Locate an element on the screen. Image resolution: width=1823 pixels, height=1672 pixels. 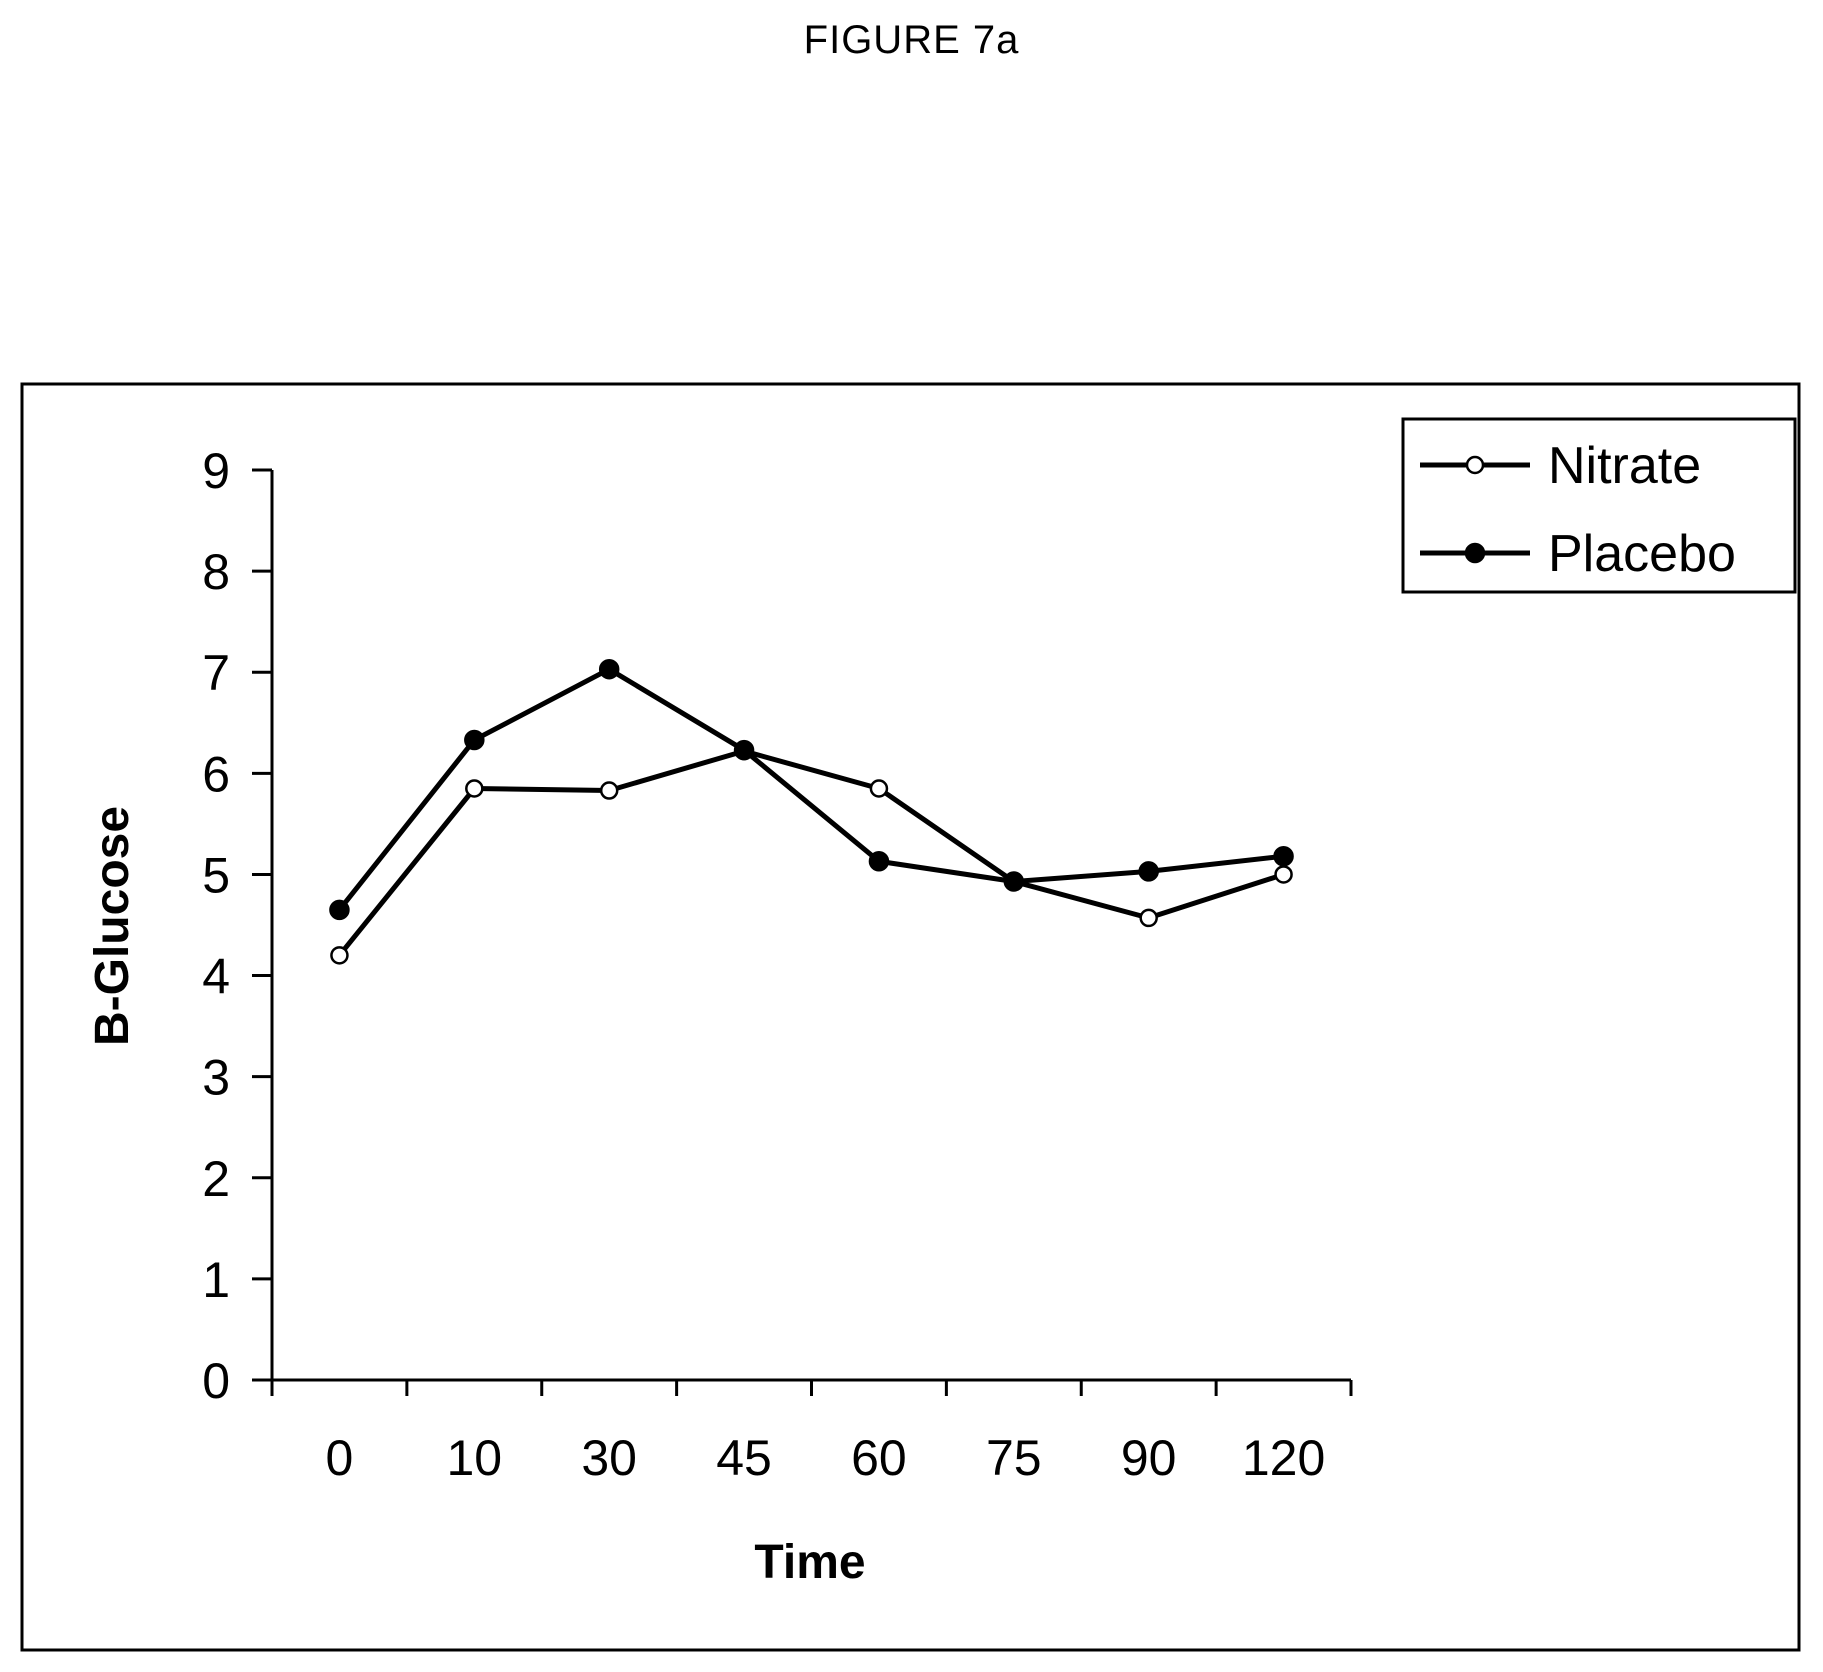
y-tick-label: 2 is located at coordinates (216, 1179).